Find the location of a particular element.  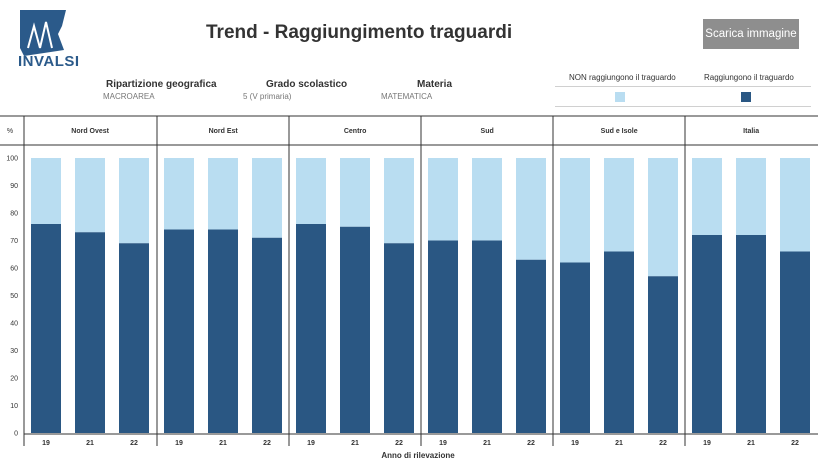

legend-divider-top is located at coordinates (683, 86).